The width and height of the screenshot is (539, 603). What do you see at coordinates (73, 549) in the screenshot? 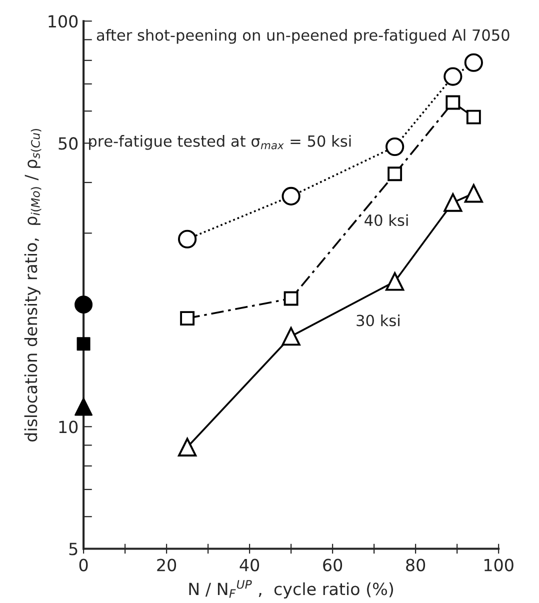
I see `y-tick-label: 5` at bounding box center [73, 549].